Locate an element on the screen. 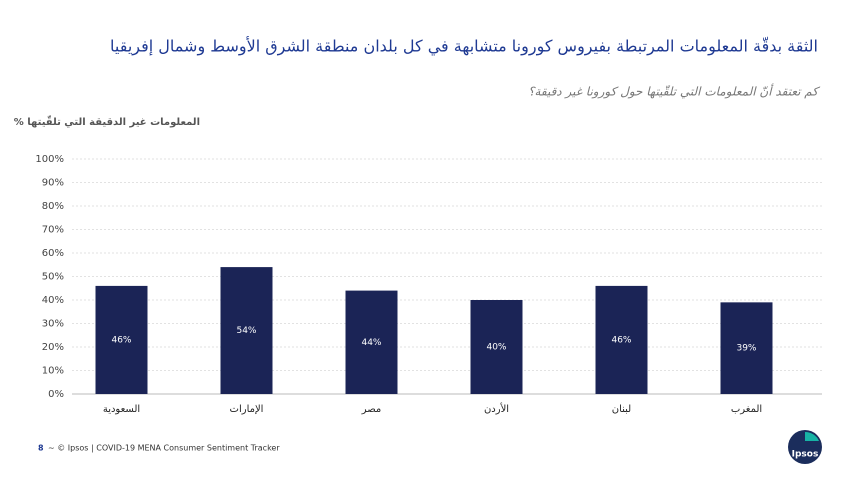 This screenshot has width=850, height=480. page-number: 8 is located at coordinates (41, 448).